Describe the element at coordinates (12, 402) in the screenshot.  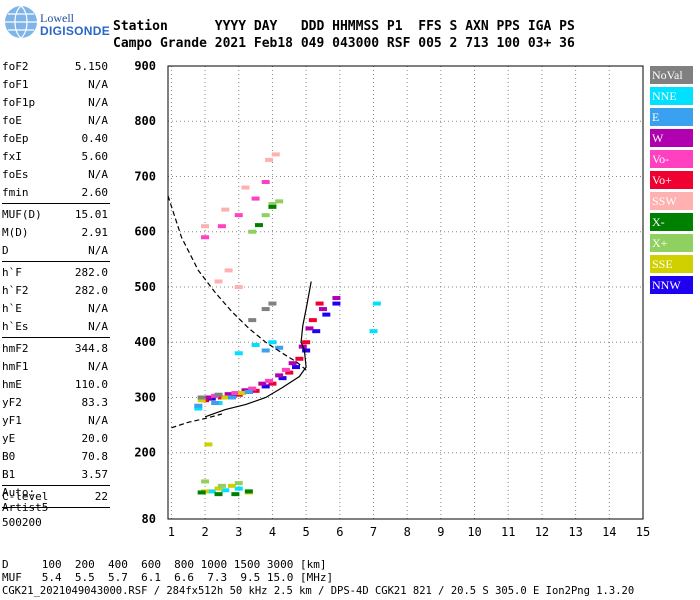
I see `param-label: yF2` at that location.